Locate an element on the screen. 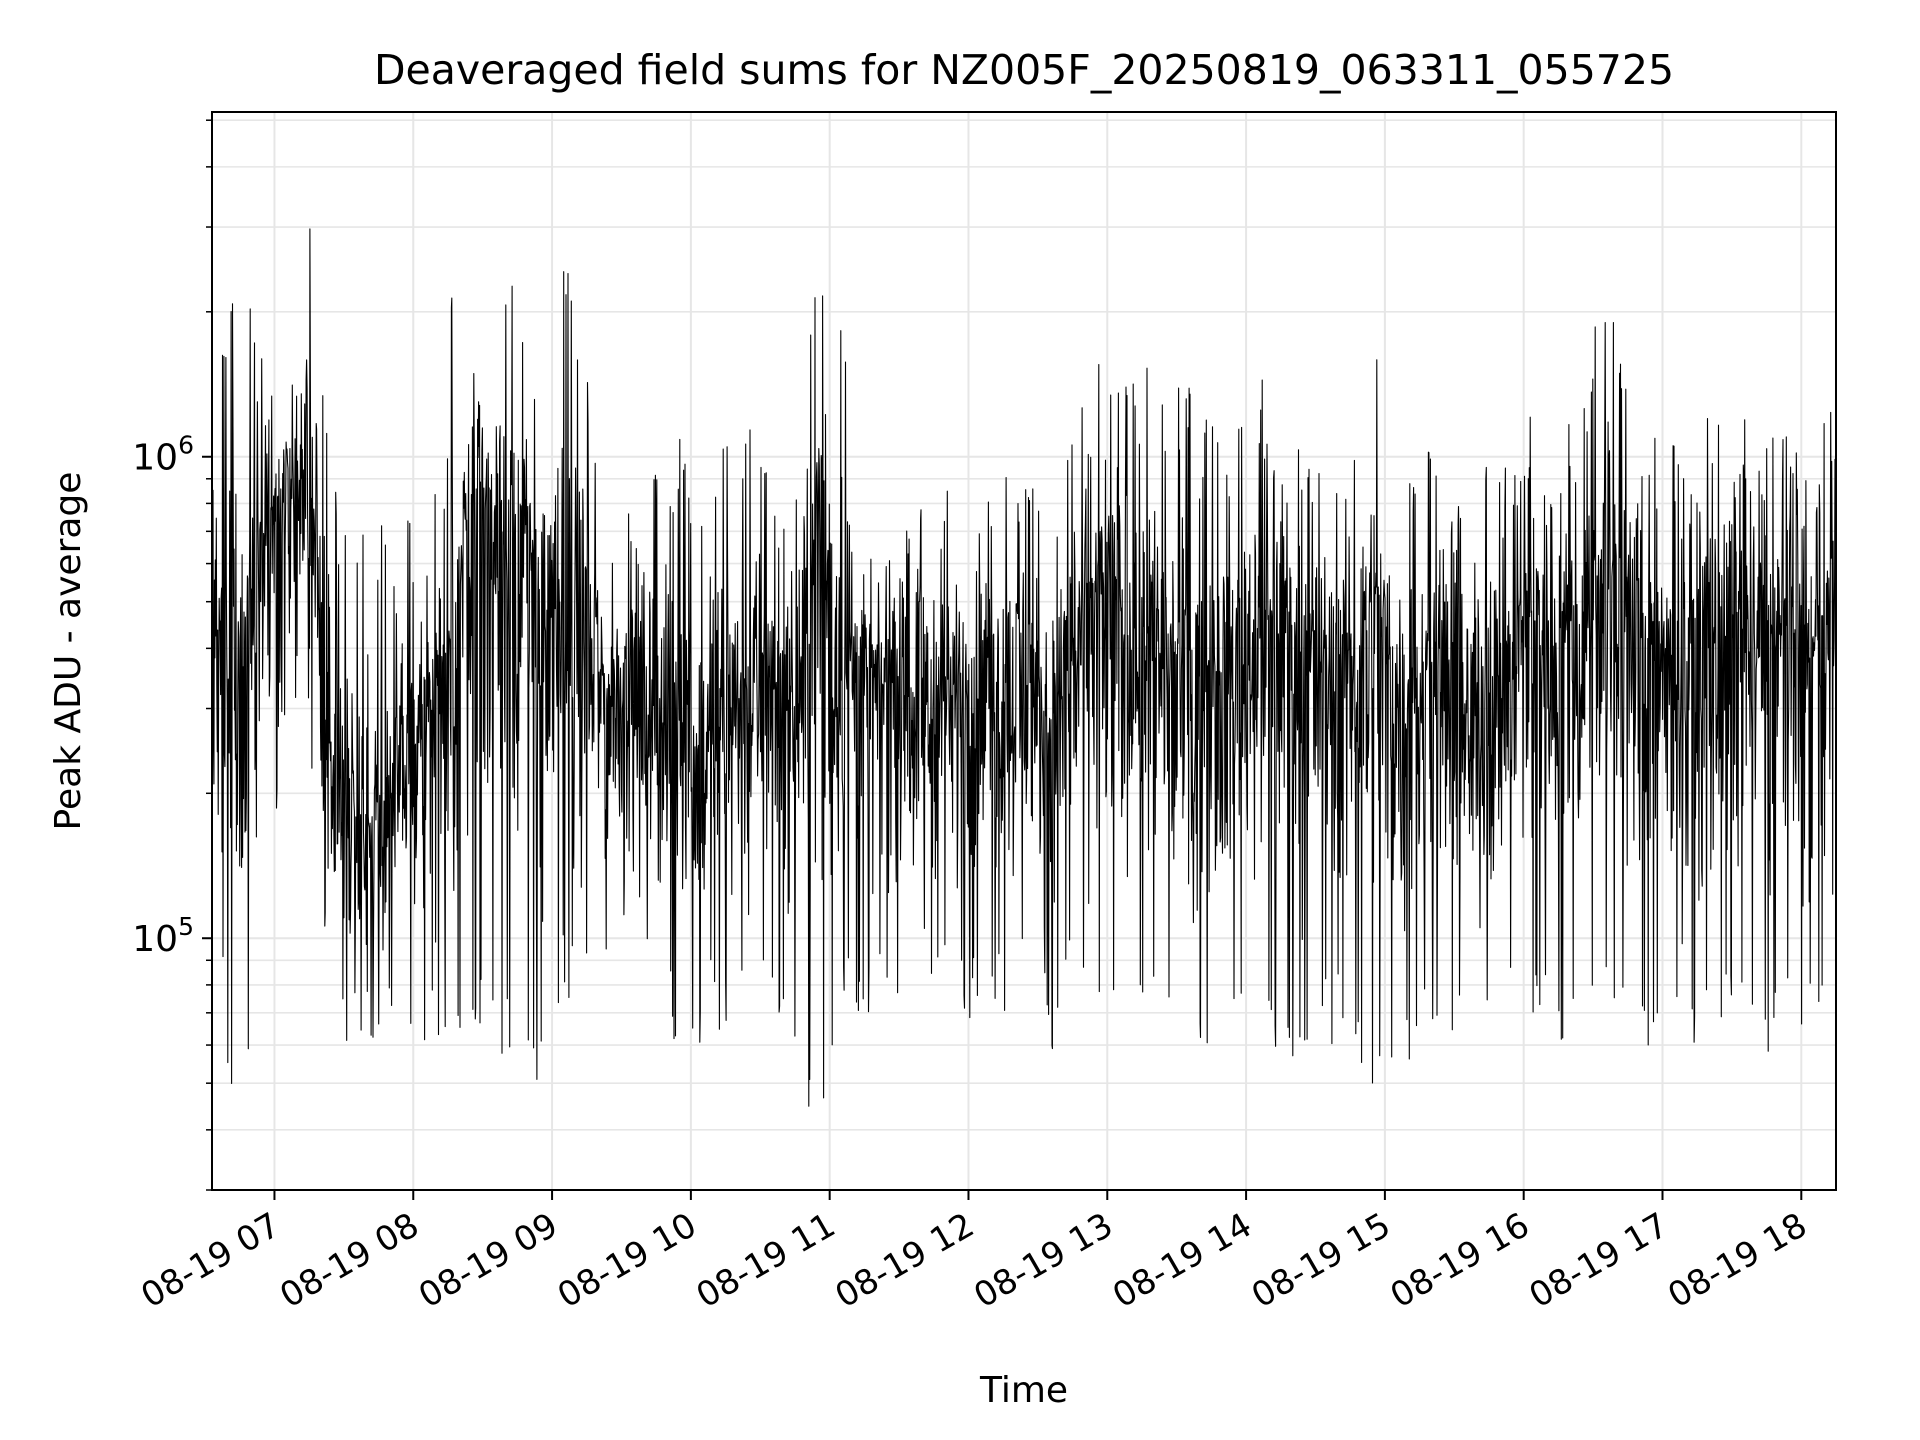 This screenshot has width=1920, height=1440. y-axis-label: Peak ADU - average is located at coordinates (68, 651).